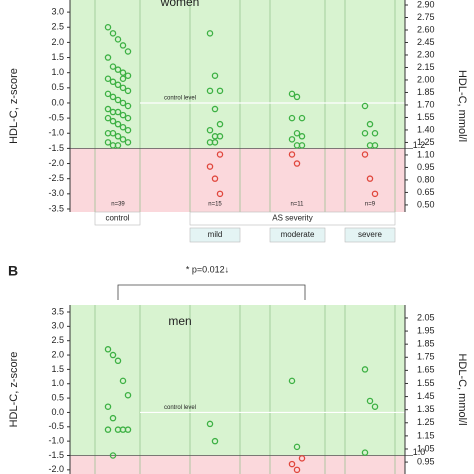 Image resolution: width=474 pixels, height=474 pixels. I want to click on y2-tick-label: 1.35, so click(426, 409).